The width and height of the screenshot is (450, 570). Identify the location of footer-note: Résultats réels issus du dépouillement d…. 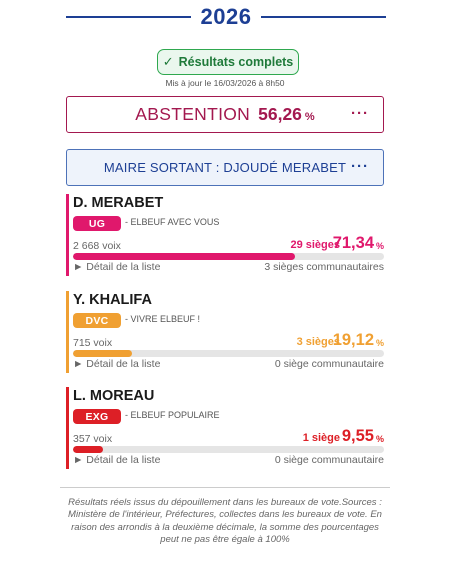
(225, 521).